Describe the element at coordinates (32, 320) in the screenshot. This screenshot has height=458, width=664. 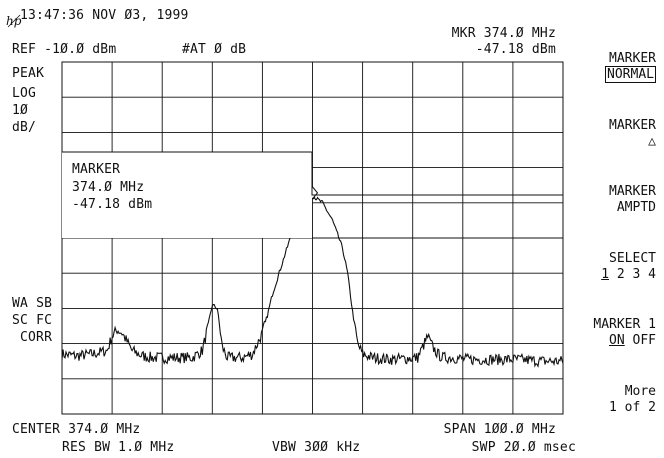
I see `sc-fc-label: SC FC` at that location.